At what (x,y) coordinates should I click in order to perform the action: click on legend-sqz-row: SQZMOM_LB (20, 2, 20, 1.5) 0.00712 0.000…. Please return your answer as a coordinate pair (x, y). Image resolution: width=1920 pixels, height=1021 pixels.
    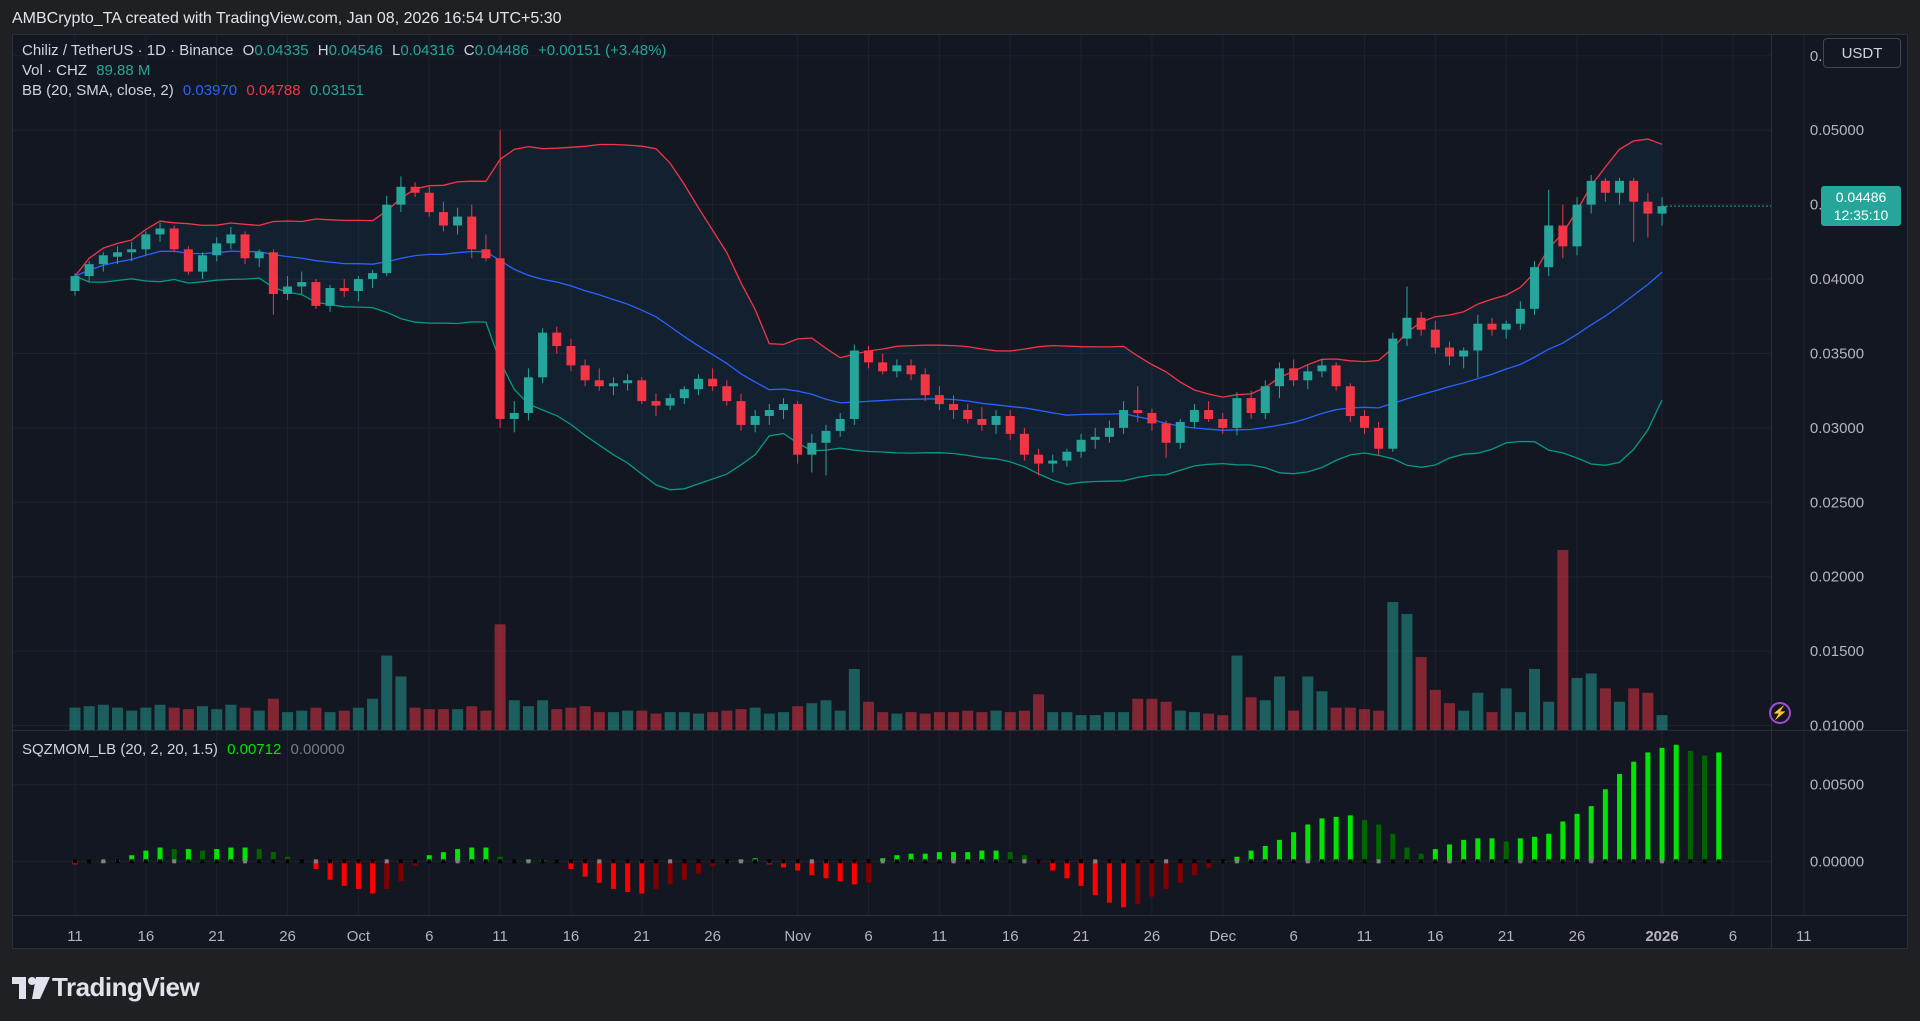
    Looking at the image, I should click on (186, 749).